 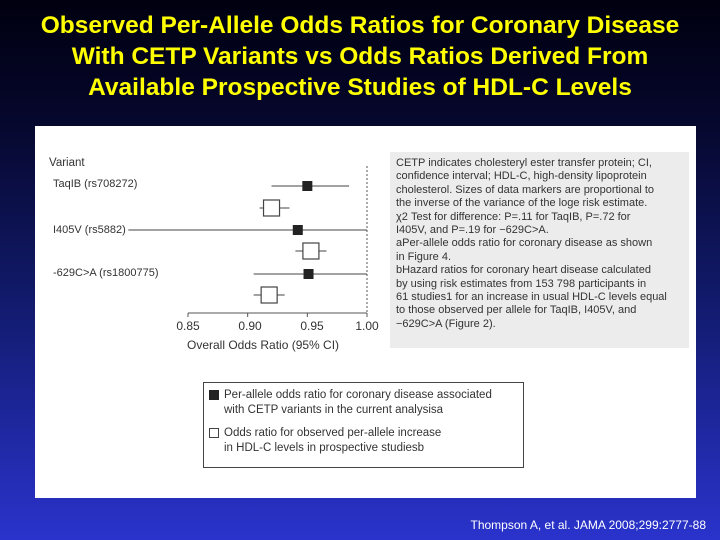 What do you see at coordinates (263, 345) in the screenshot?
I see `x-axis-label: Overall Odds Ratio (95% CI)` at bounding box center [263, 345].